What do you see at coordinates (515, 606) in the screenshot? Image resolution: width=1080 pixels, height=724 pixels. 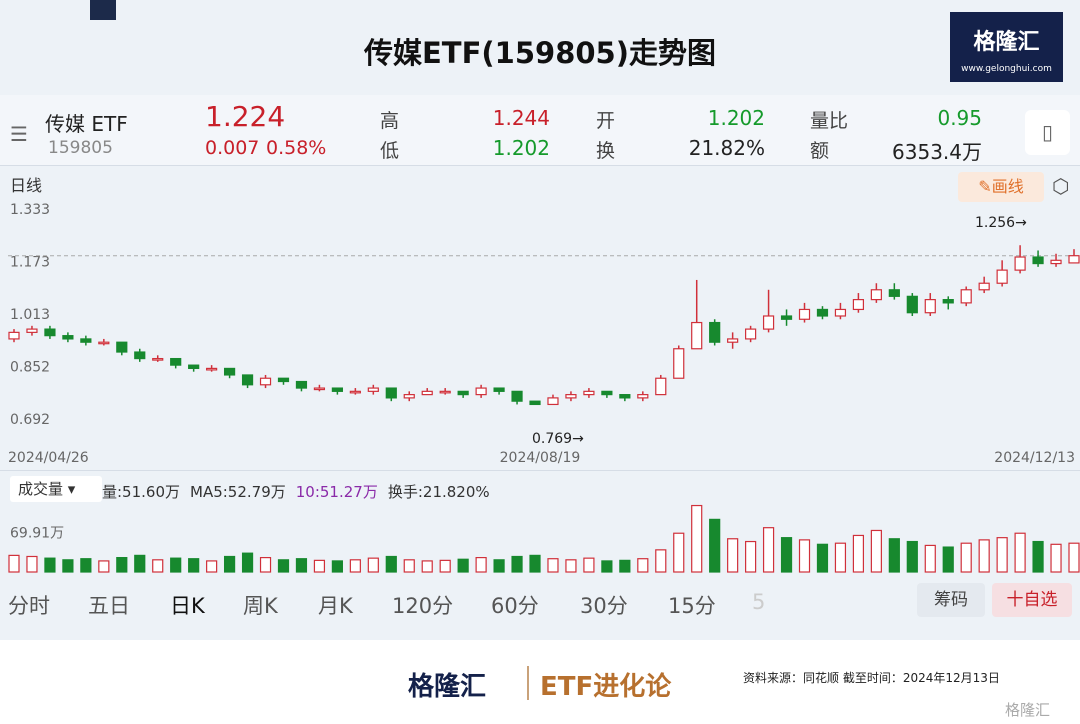 I see `tab: 60分` at bounding box center [515, 606].